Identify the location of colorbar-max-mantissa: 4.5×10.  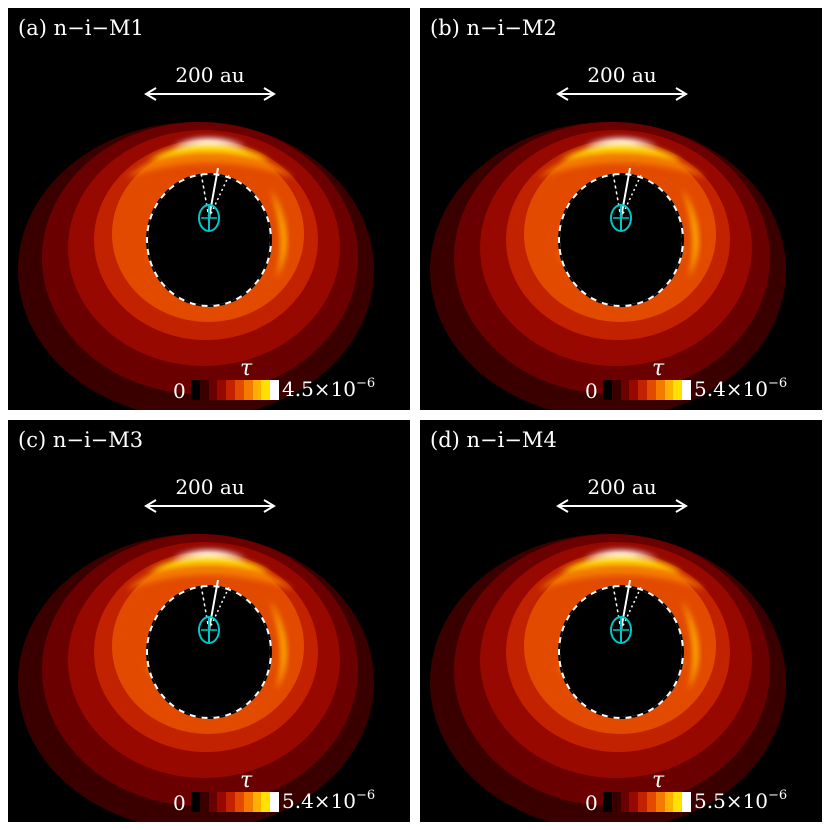
(319, 389).